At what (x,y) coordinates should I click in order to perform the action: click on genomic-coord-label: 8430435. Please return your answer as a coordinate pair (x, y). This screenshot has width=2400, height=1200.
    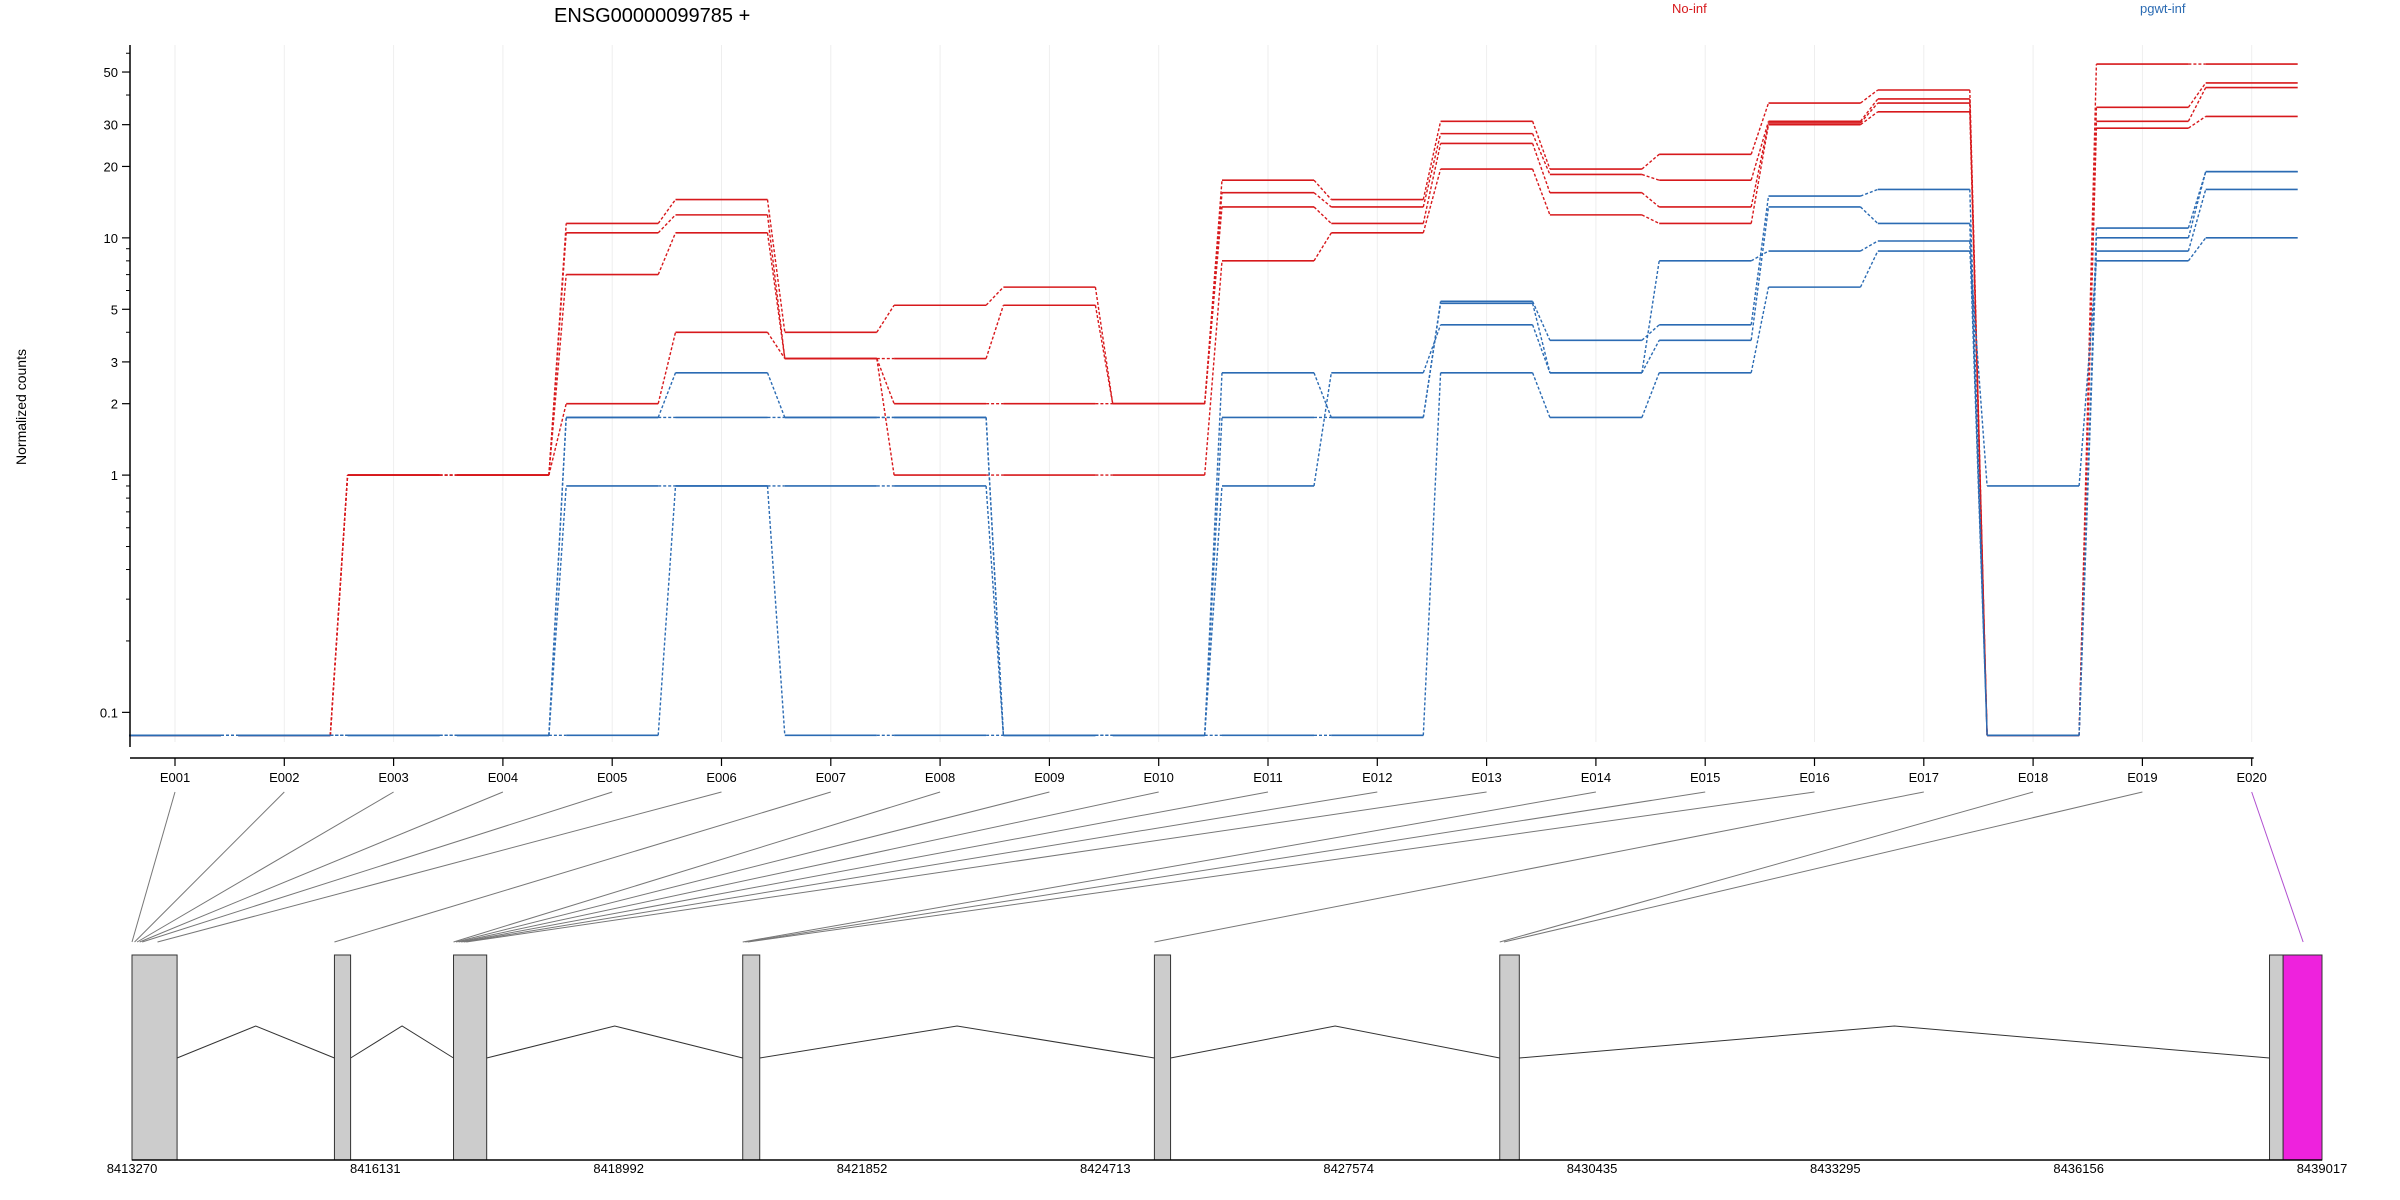
    Looking at the image, I should click on (1592, 1168).